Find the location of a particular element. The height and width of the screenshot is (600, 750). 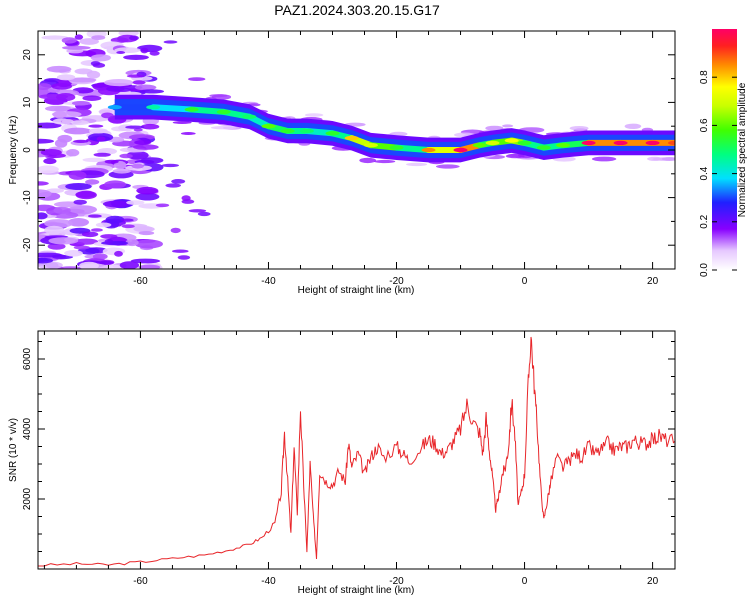

x-tick-label: -40 is located at coordinates (268, 581).